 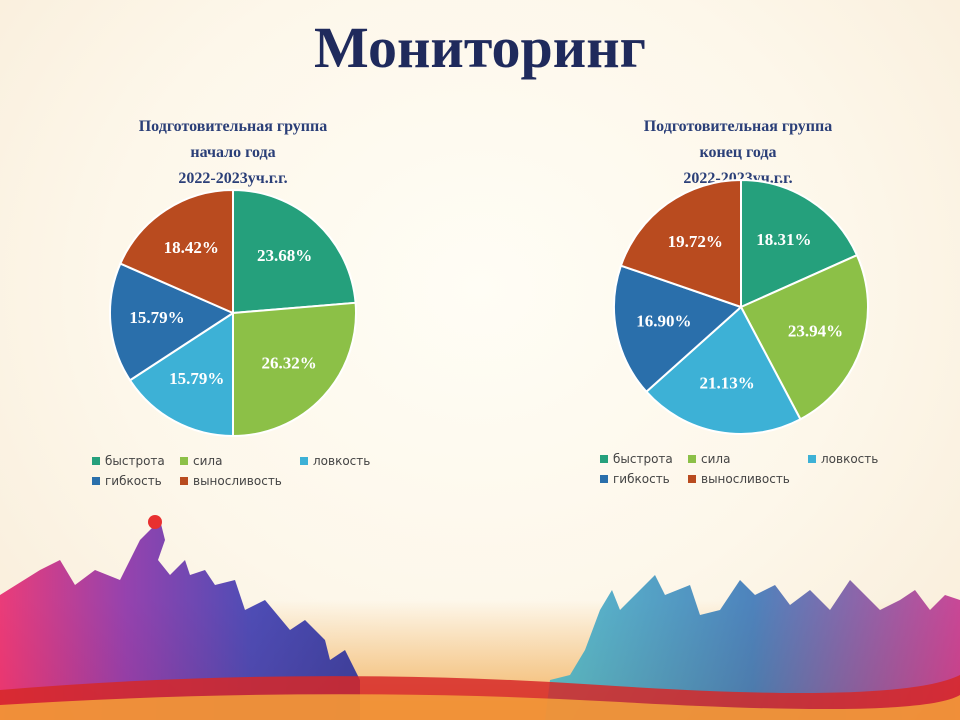 What do you see at coordinates (480, 47) in the screenshot?
I see `slide-title: Мониторинг` at bounding box center [480, 47].